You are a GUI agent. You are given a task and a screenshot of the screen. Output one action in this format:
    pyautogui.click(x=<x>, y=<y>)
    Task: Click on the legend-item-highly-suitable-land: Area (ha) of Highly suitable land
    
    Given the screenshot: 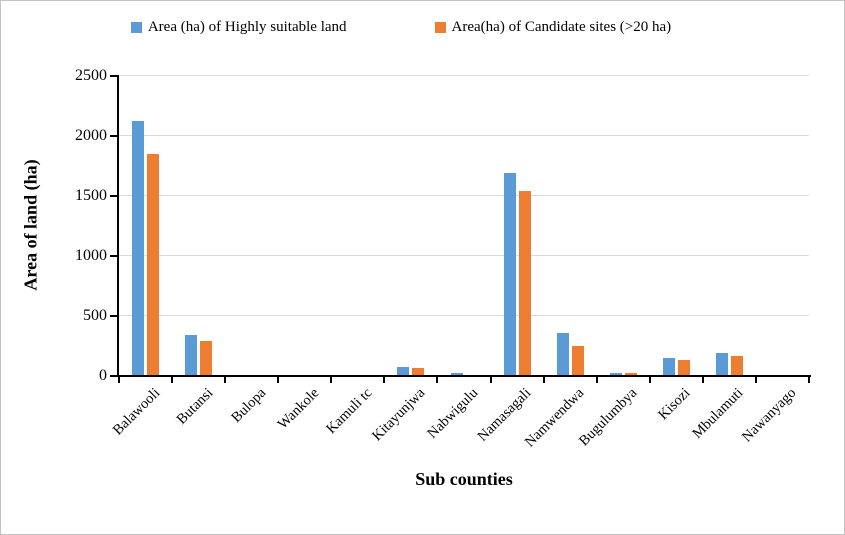 What is the action you would take?
    pyautogui.click(x=238, y=27)
    